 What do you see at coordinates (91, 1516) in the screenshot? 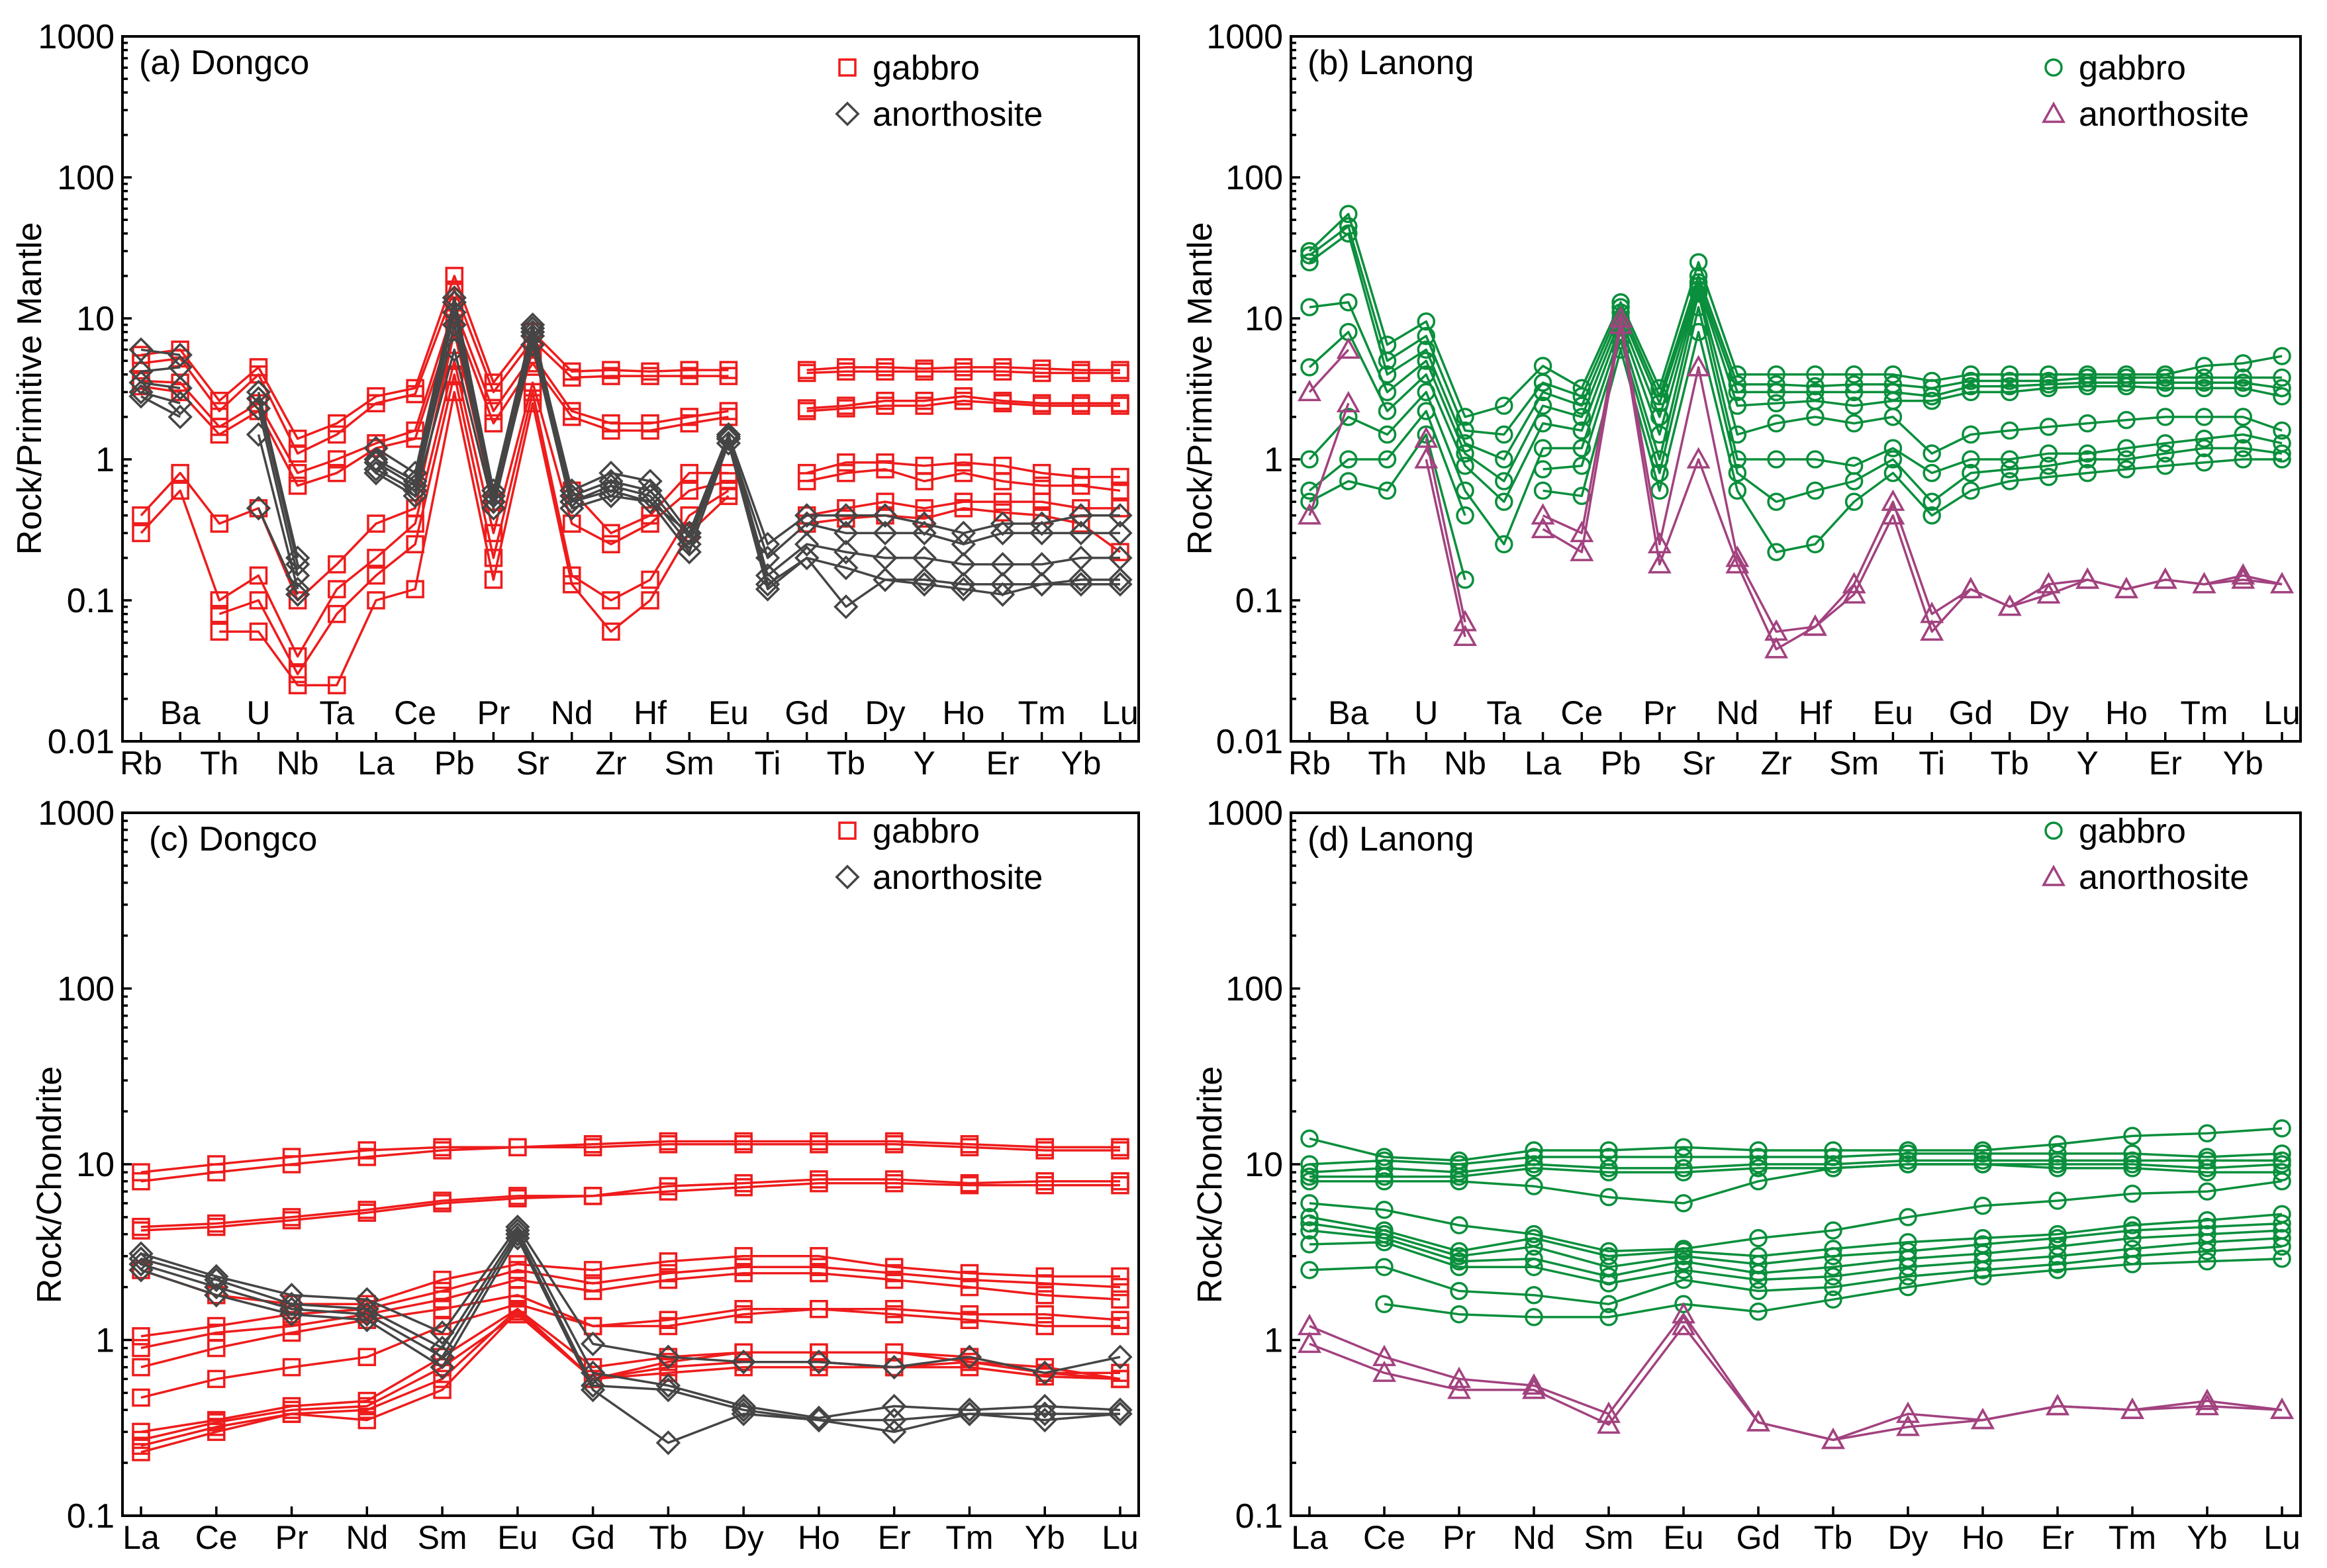
I see `y-tick-label: 0.1` at bounding box center [91, 1516].